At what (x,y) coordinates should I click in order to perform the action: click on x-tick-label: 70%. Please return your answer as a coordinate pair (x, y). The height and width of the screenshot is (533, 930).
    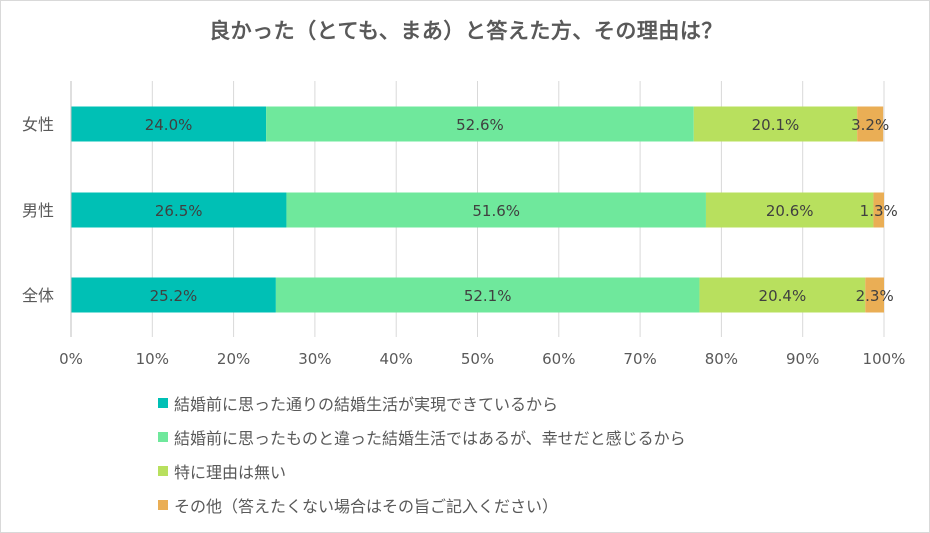
    Looking at the image, I should click on (639, 359).